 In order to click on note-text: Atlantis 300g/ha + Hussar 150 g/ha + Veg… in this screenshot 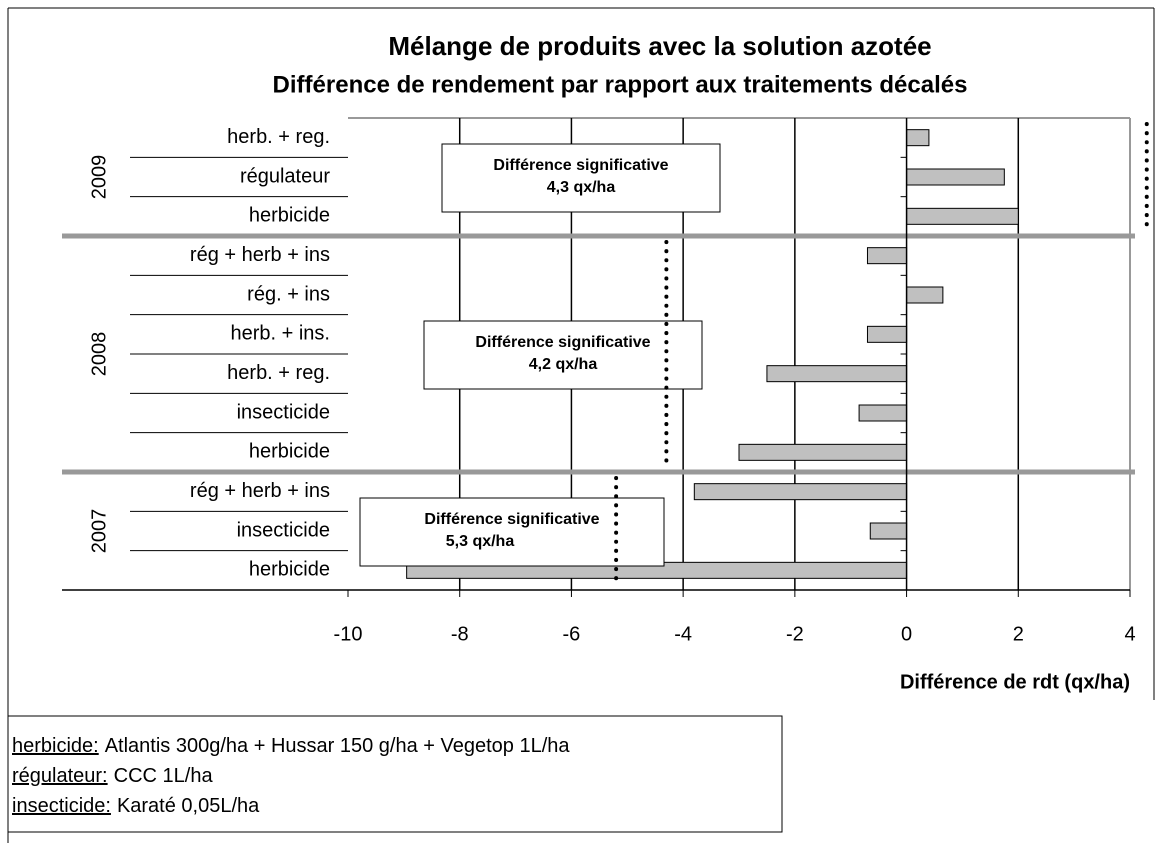, I will do `click(338, 746)`.